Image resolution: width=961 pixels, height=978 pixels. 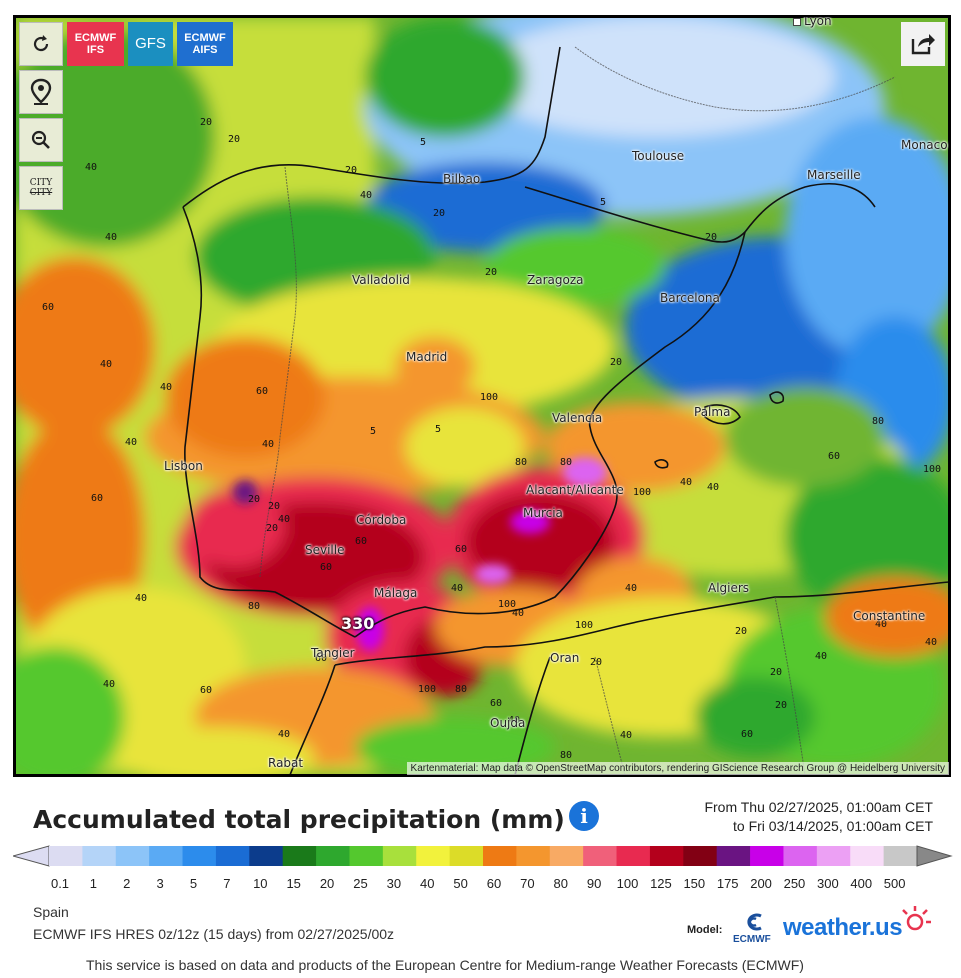 I want to click on legend-tick-label: 3, so click(x=160, y=883).